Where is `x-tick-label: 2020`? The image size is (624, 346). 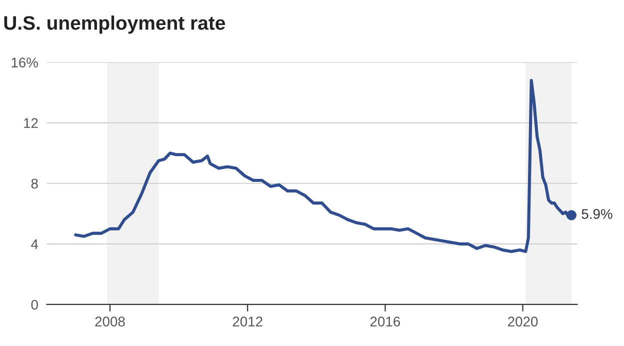 x-tick-label: 2020 is located at coordinates (523, 321).